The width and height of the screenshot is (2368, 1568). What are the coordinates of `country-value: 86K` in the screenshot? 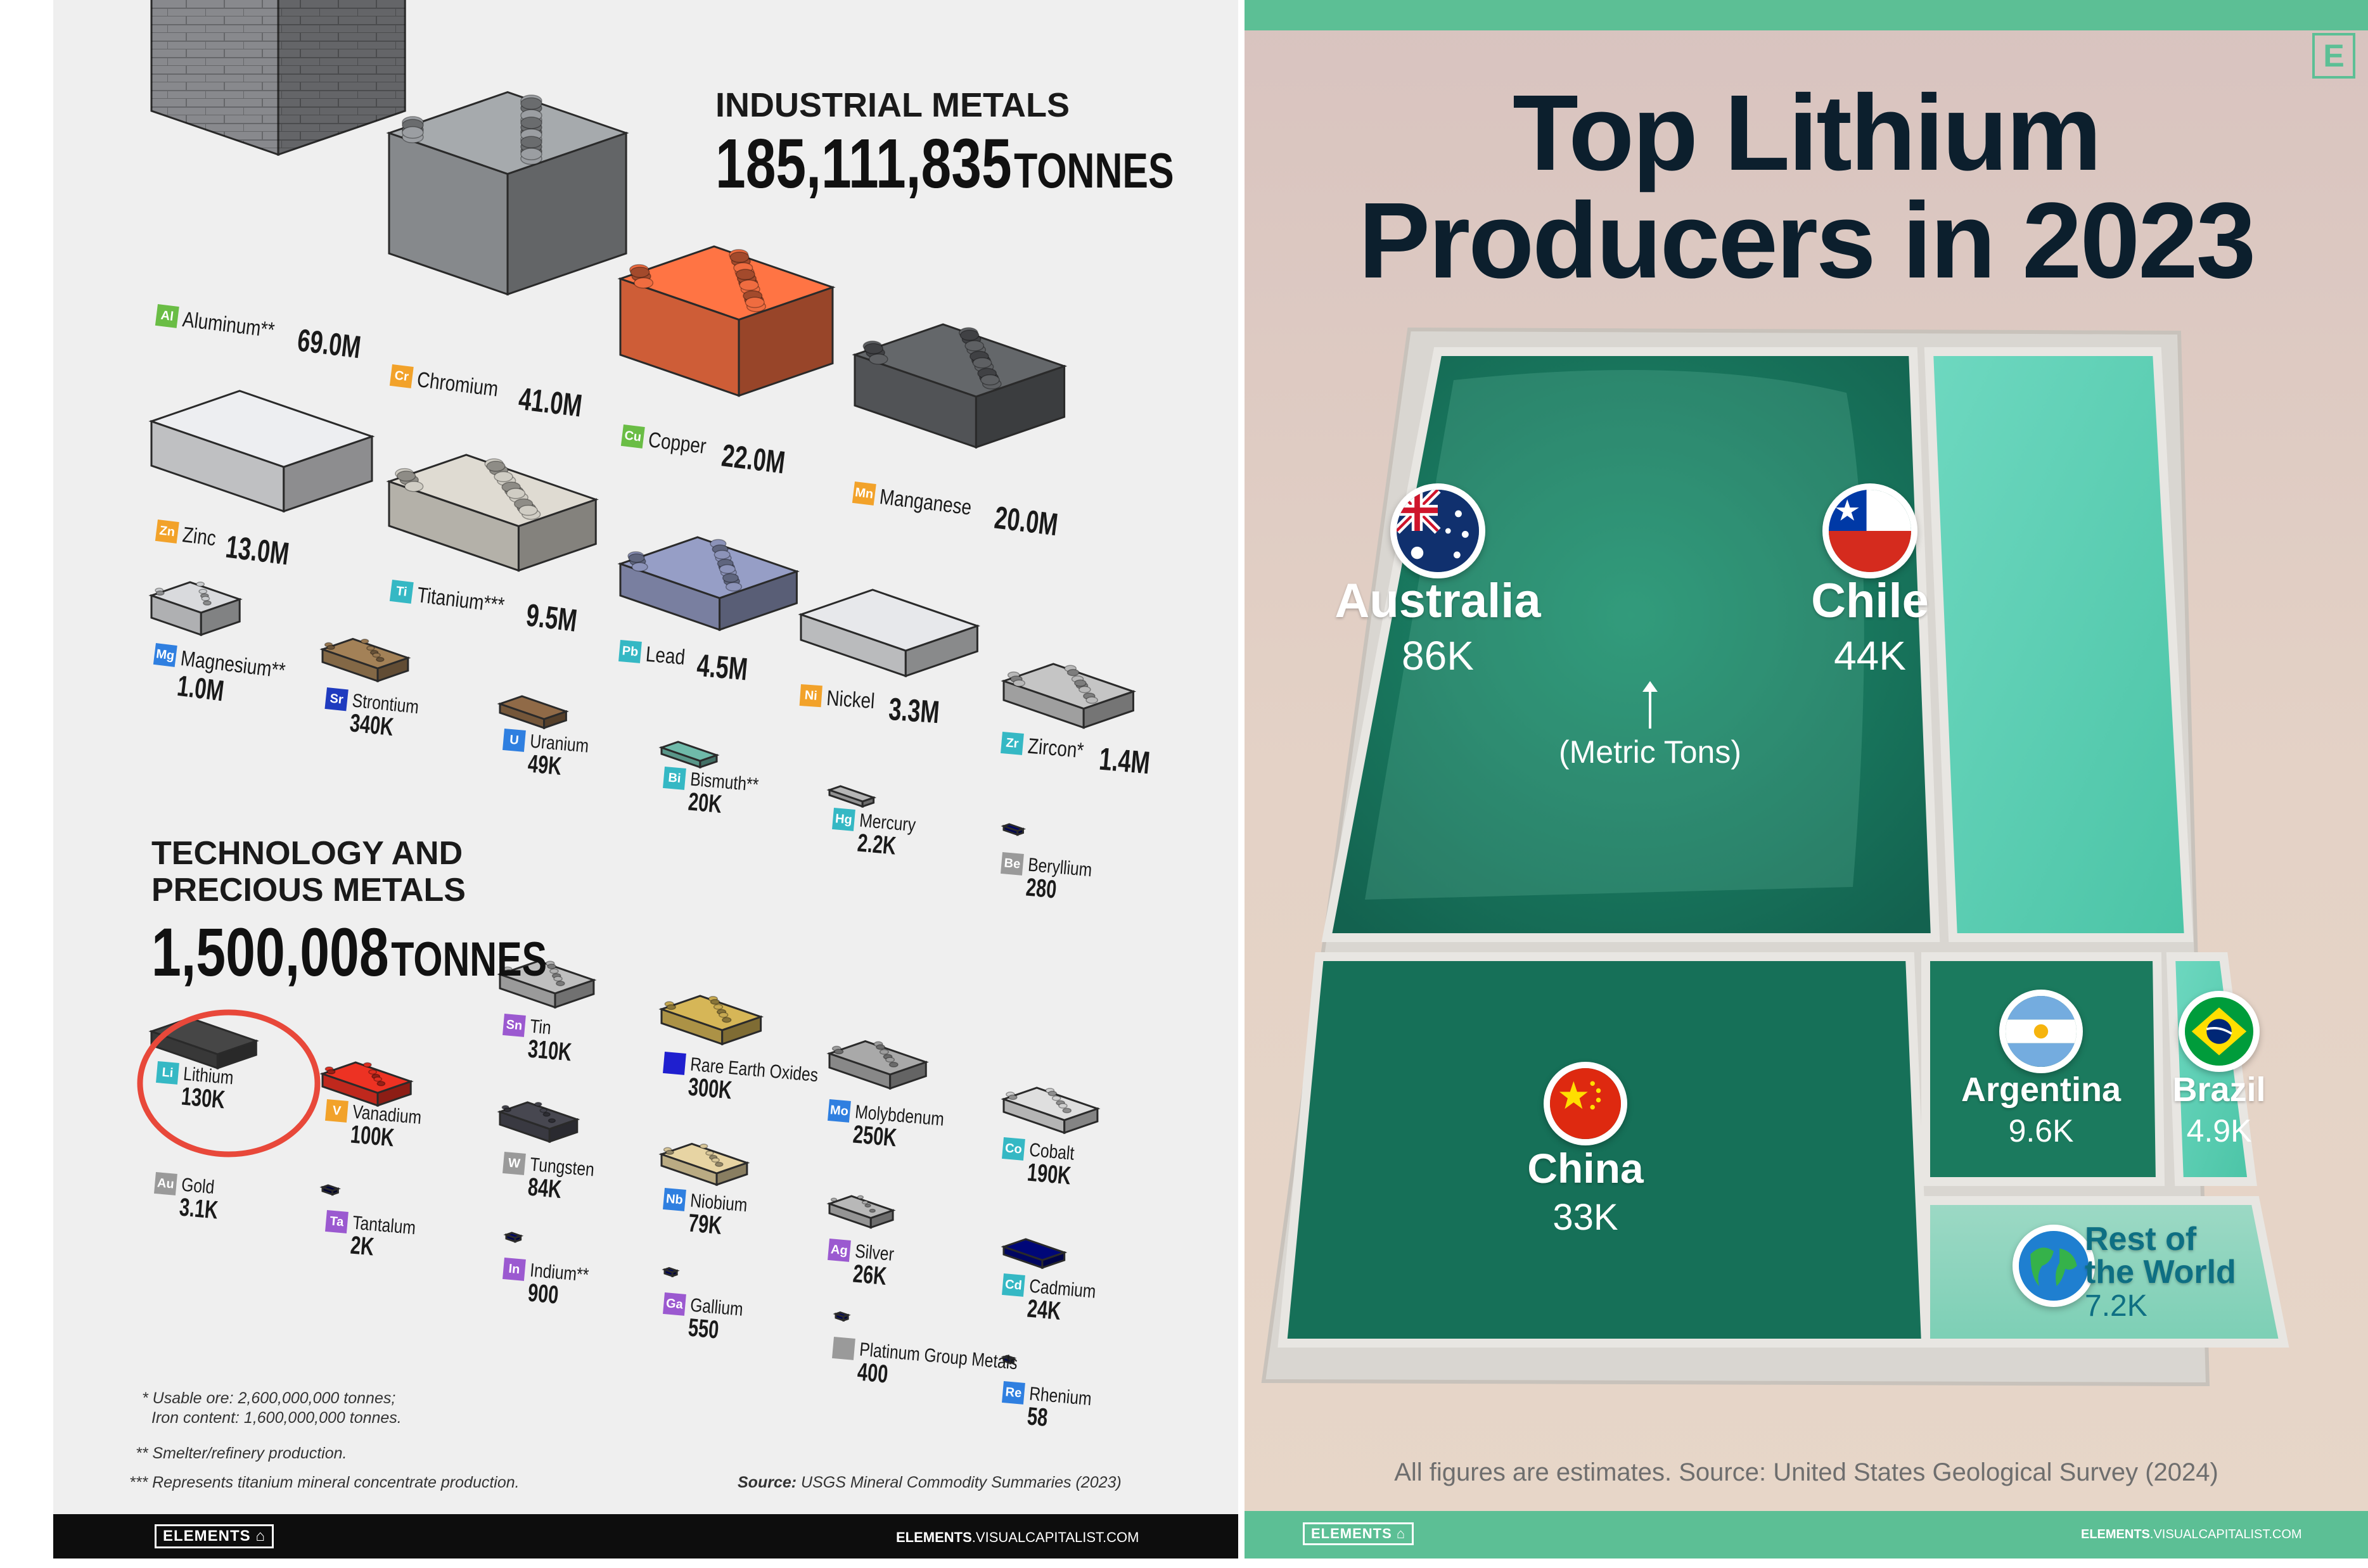 It's located at (1438, 656).